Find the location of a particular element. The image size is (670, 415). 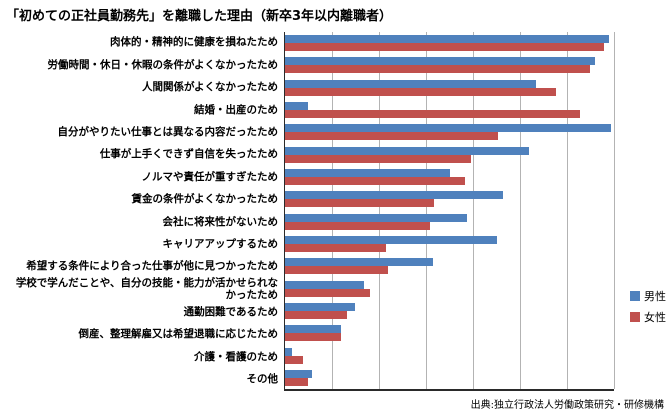

legend-swatch-male is located at coordinates (635, 296).